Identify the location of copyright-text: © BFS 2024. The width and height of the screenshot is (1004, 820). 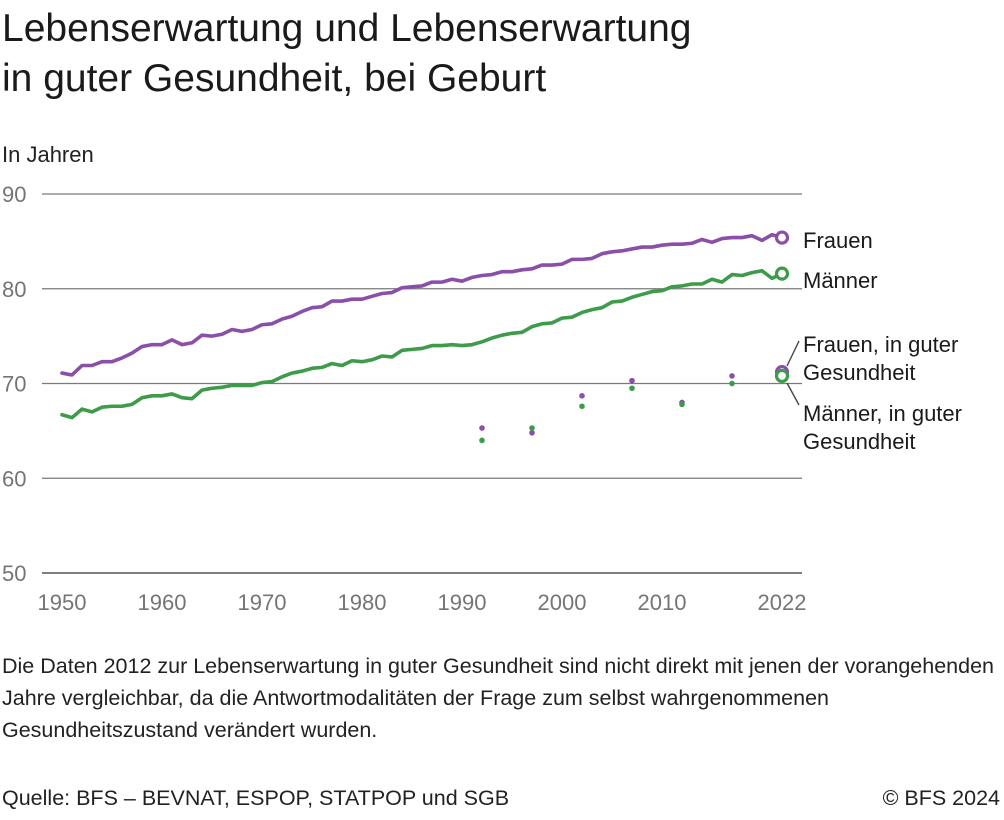
(941, 798).